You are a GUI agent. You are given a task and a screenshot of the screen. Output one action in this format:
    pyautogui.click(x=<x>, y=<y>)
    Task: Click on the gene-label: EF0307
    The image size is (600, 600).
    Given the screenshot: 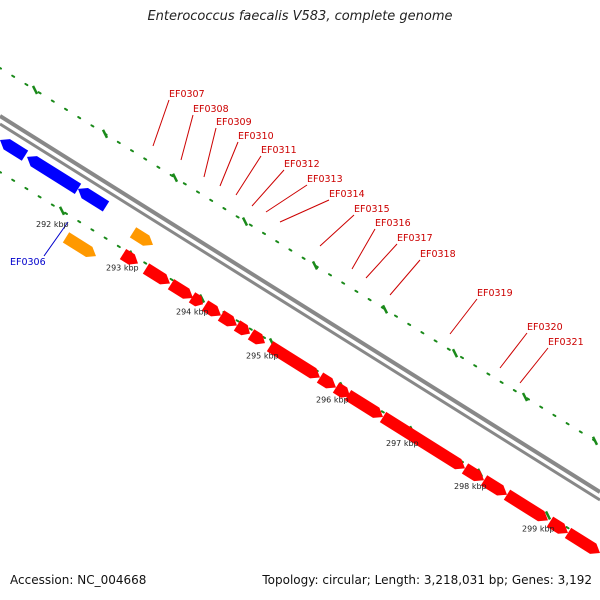 What is the action you would take?
    pyautogui.click(x=187, y=94)
    